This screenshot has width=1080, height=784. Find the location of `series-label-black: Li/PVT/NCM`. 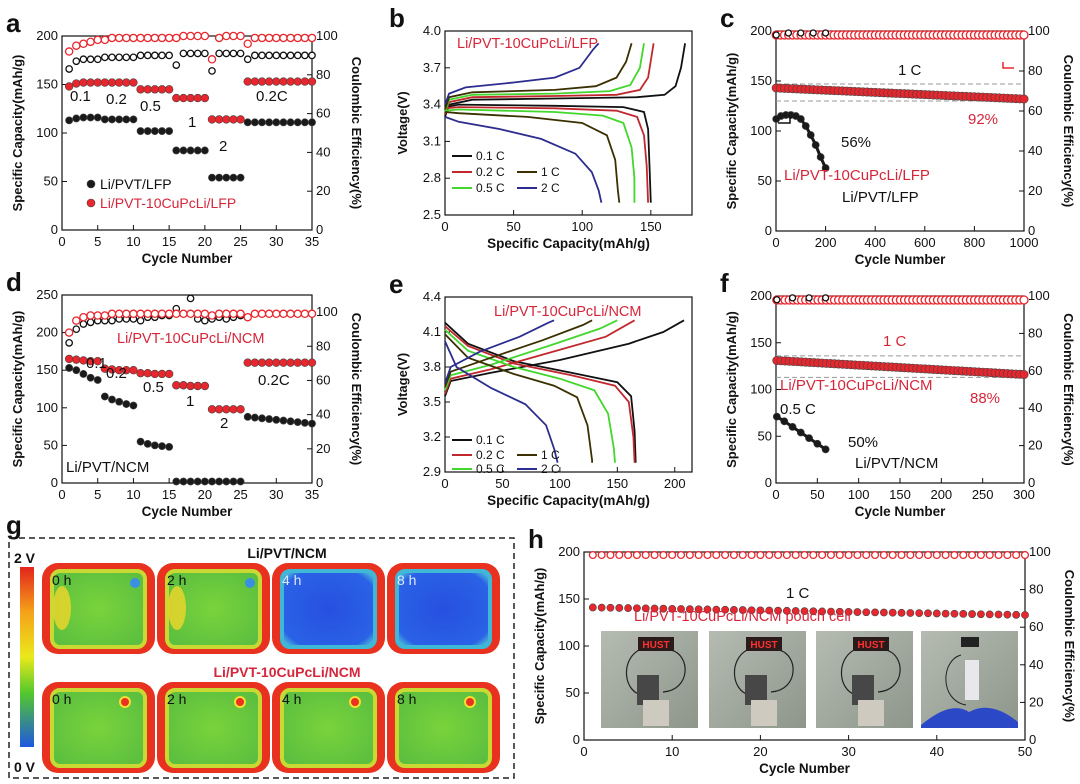

series-label-black: Li/PVT/NCM is located at coordinates (896, 463).